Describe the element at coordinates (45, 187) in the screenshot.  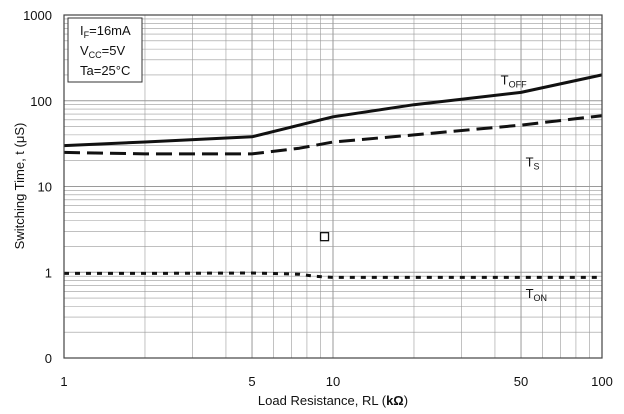
I see `y-tick-label: 10` at that location.